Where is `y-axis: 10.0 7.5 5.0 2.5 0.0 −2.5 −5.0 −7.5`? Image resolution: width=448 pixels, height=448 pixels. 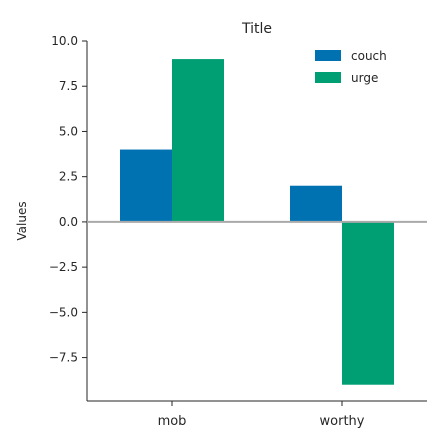
y-axis: 10.0 7.5 5.0 2.5 0.0 −2.5 −5.0 −7.5 is located at coordinates (68, 217).